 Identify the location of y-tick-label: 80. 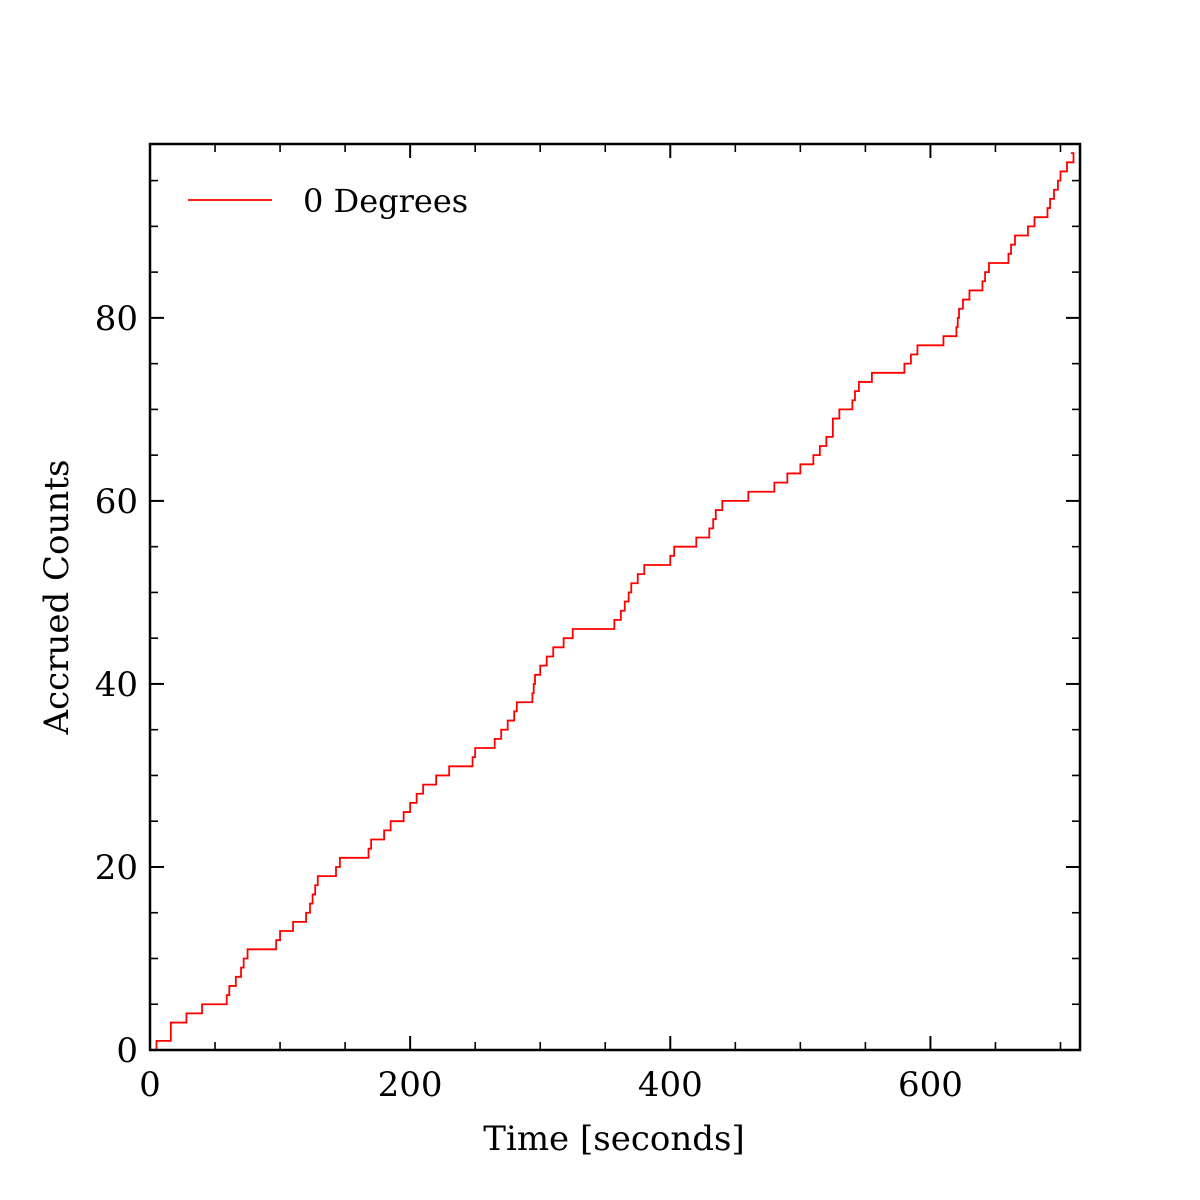
(116, 319).